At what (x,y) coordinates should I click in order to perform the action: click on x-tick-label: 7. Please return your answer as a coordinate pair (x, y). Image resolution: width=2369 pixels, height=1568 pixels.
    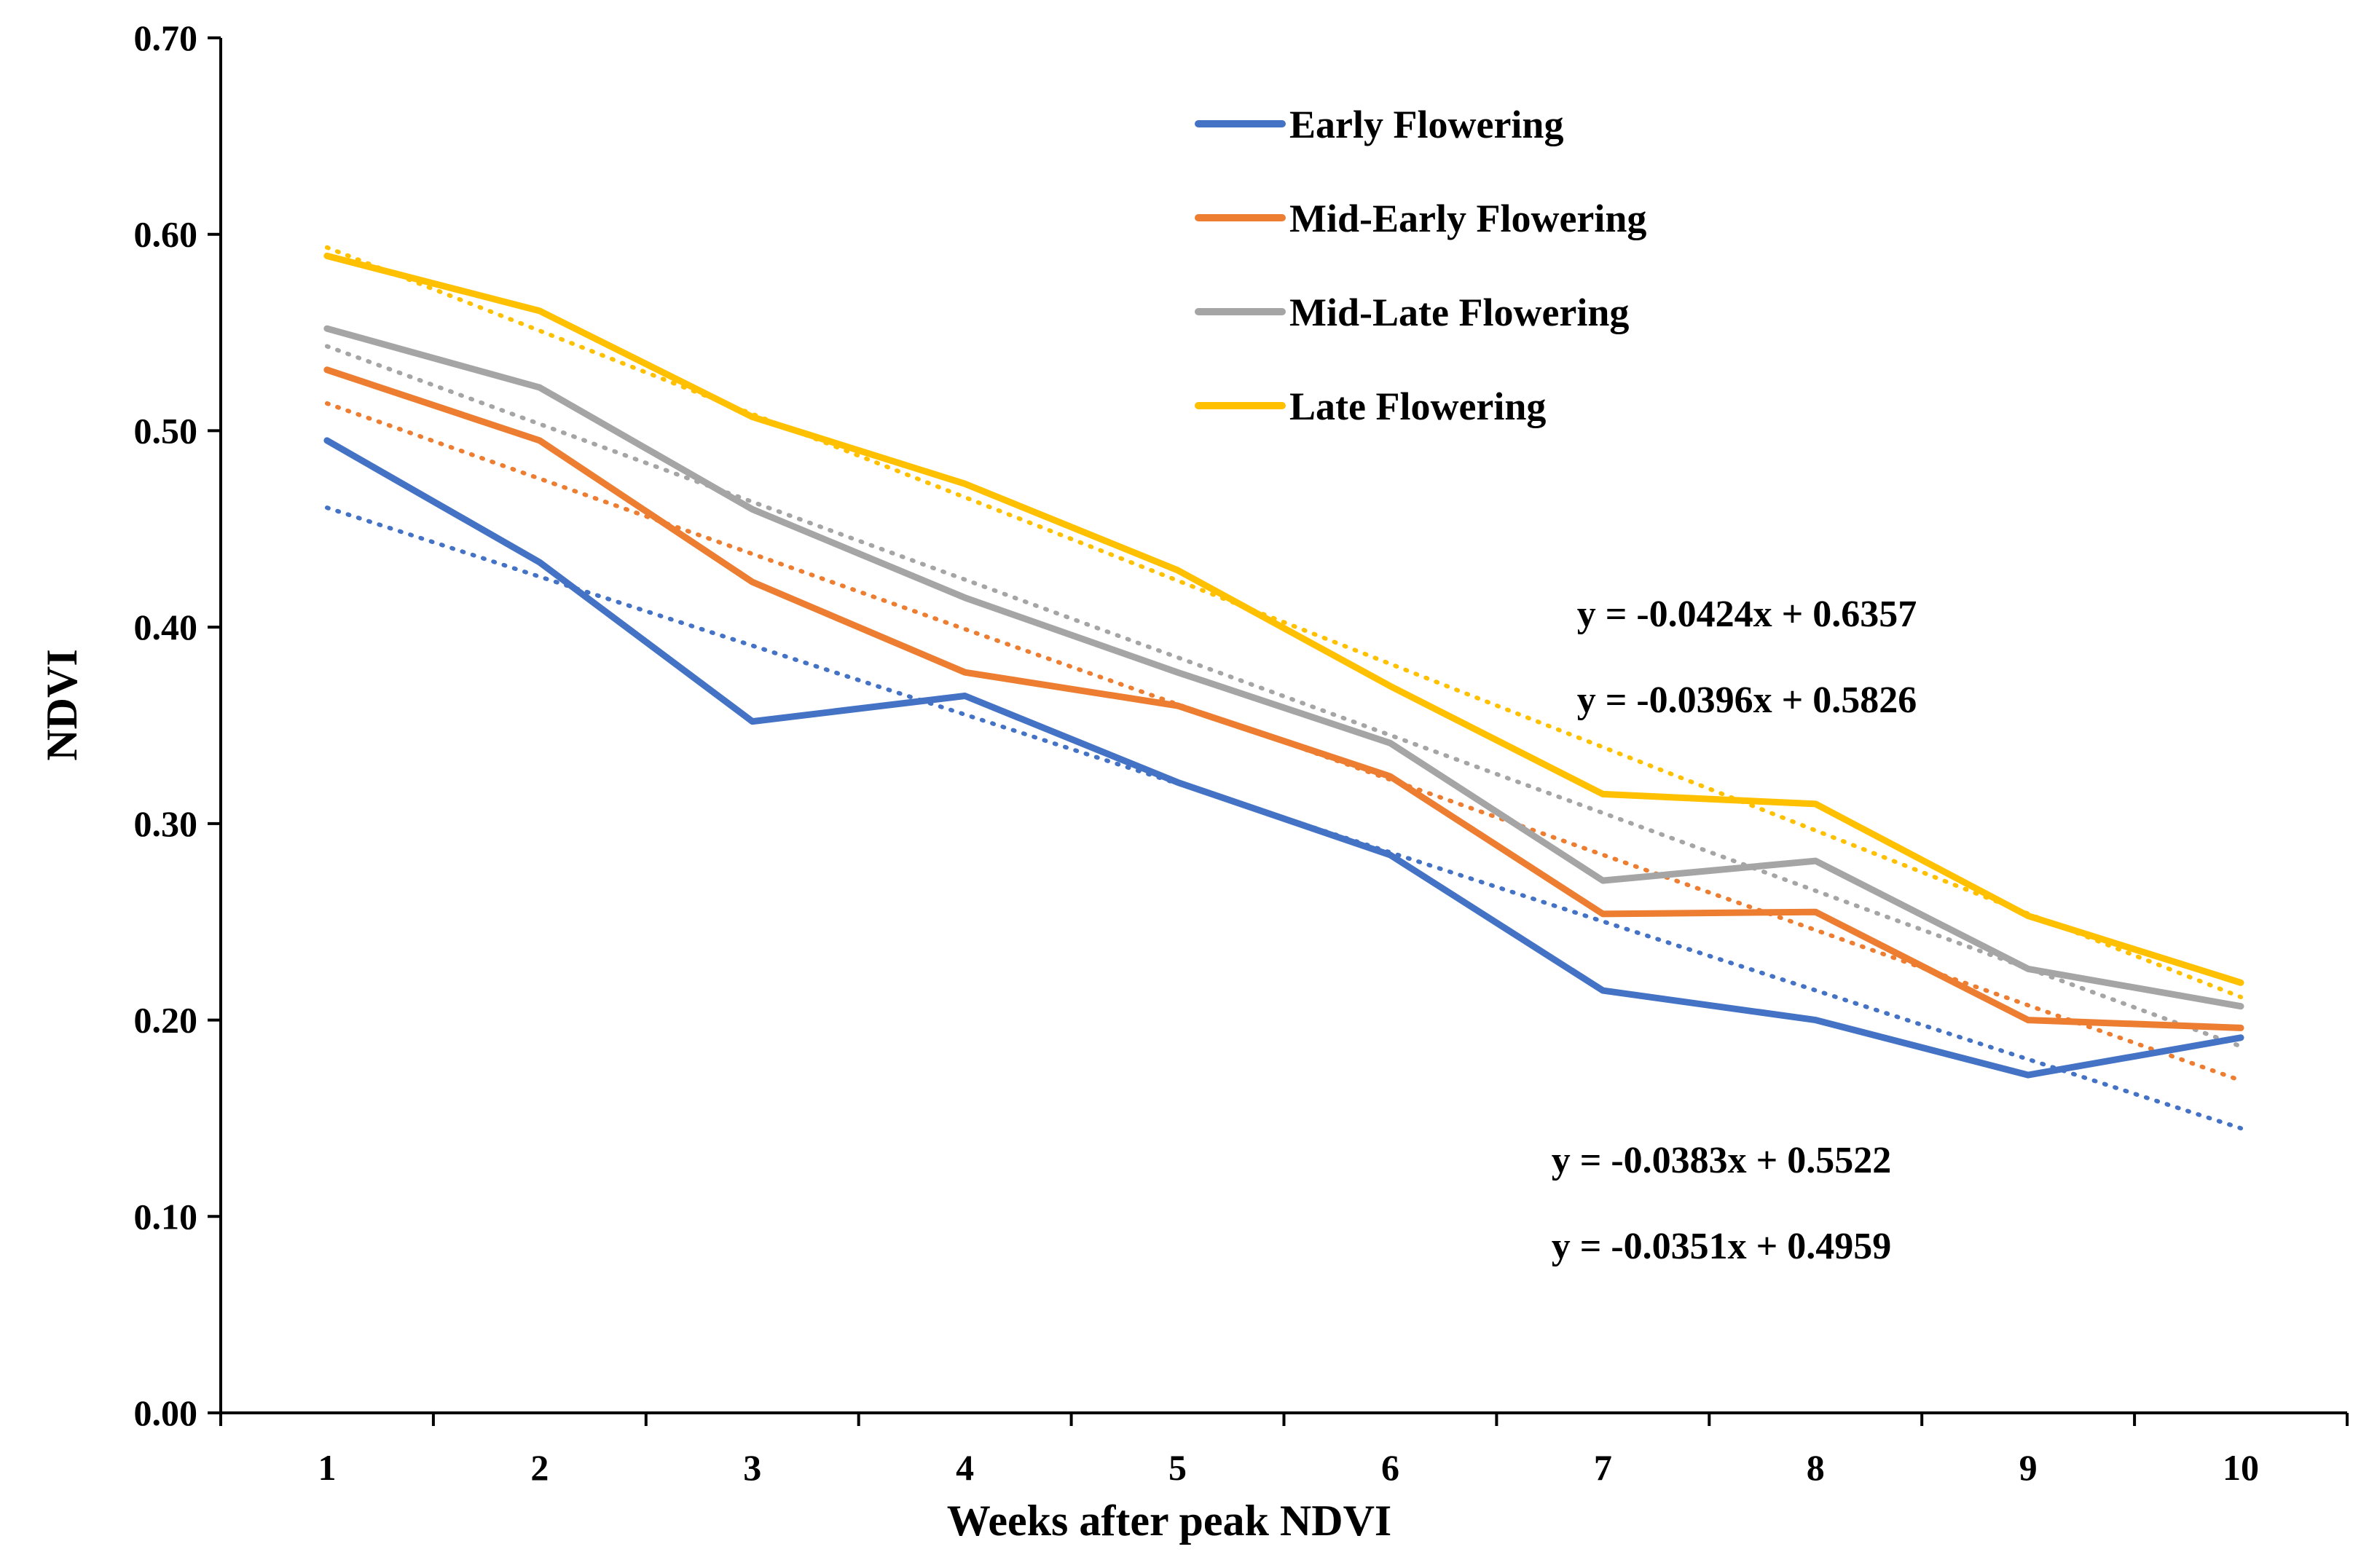
    Looking at the image, I should click on (1603, 1467).